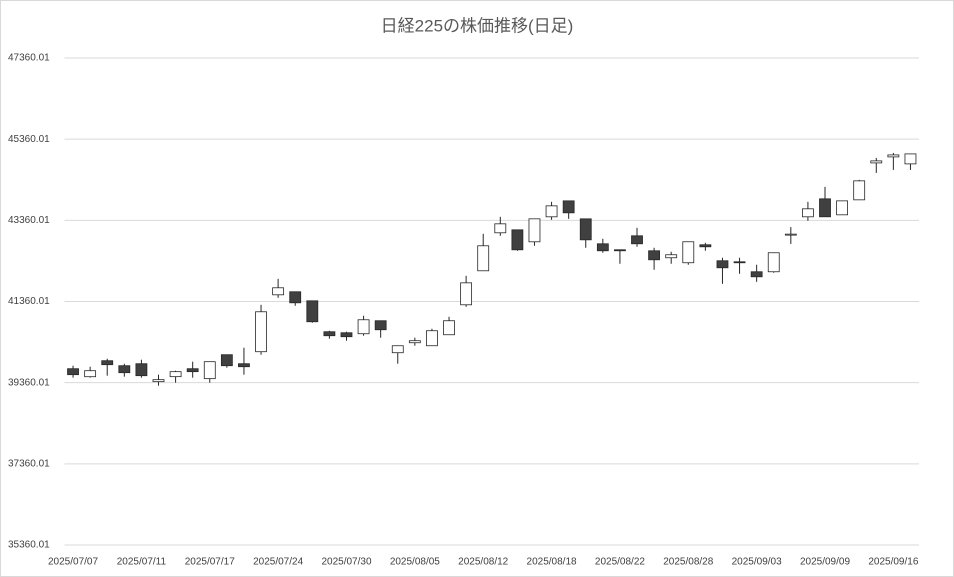 The width and height of the screenshot is (954, 577). What do you see at coordinates (210, 562) in the screenshot?
I see `x-tick-label: 2025/07/17` at bounding box center [210, 562].